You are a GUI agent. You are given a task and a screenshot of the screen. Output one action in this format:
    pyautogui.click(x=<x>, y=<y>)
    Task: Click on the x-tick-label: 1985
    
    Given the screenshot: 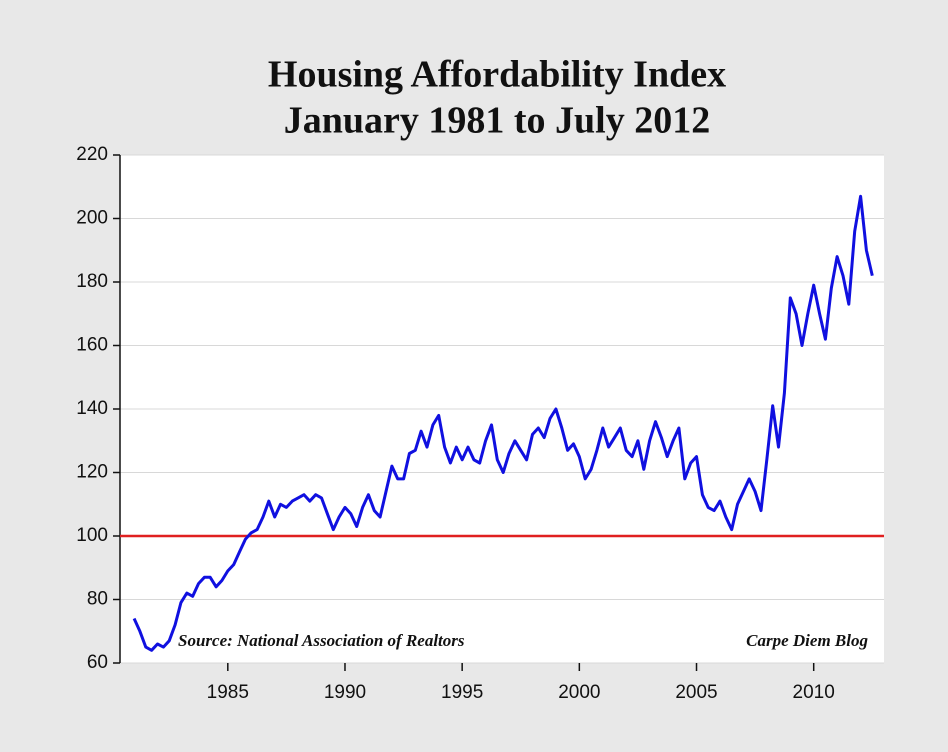 What is the action you would take?
    pyautogui.click(x=228, y=692)
    